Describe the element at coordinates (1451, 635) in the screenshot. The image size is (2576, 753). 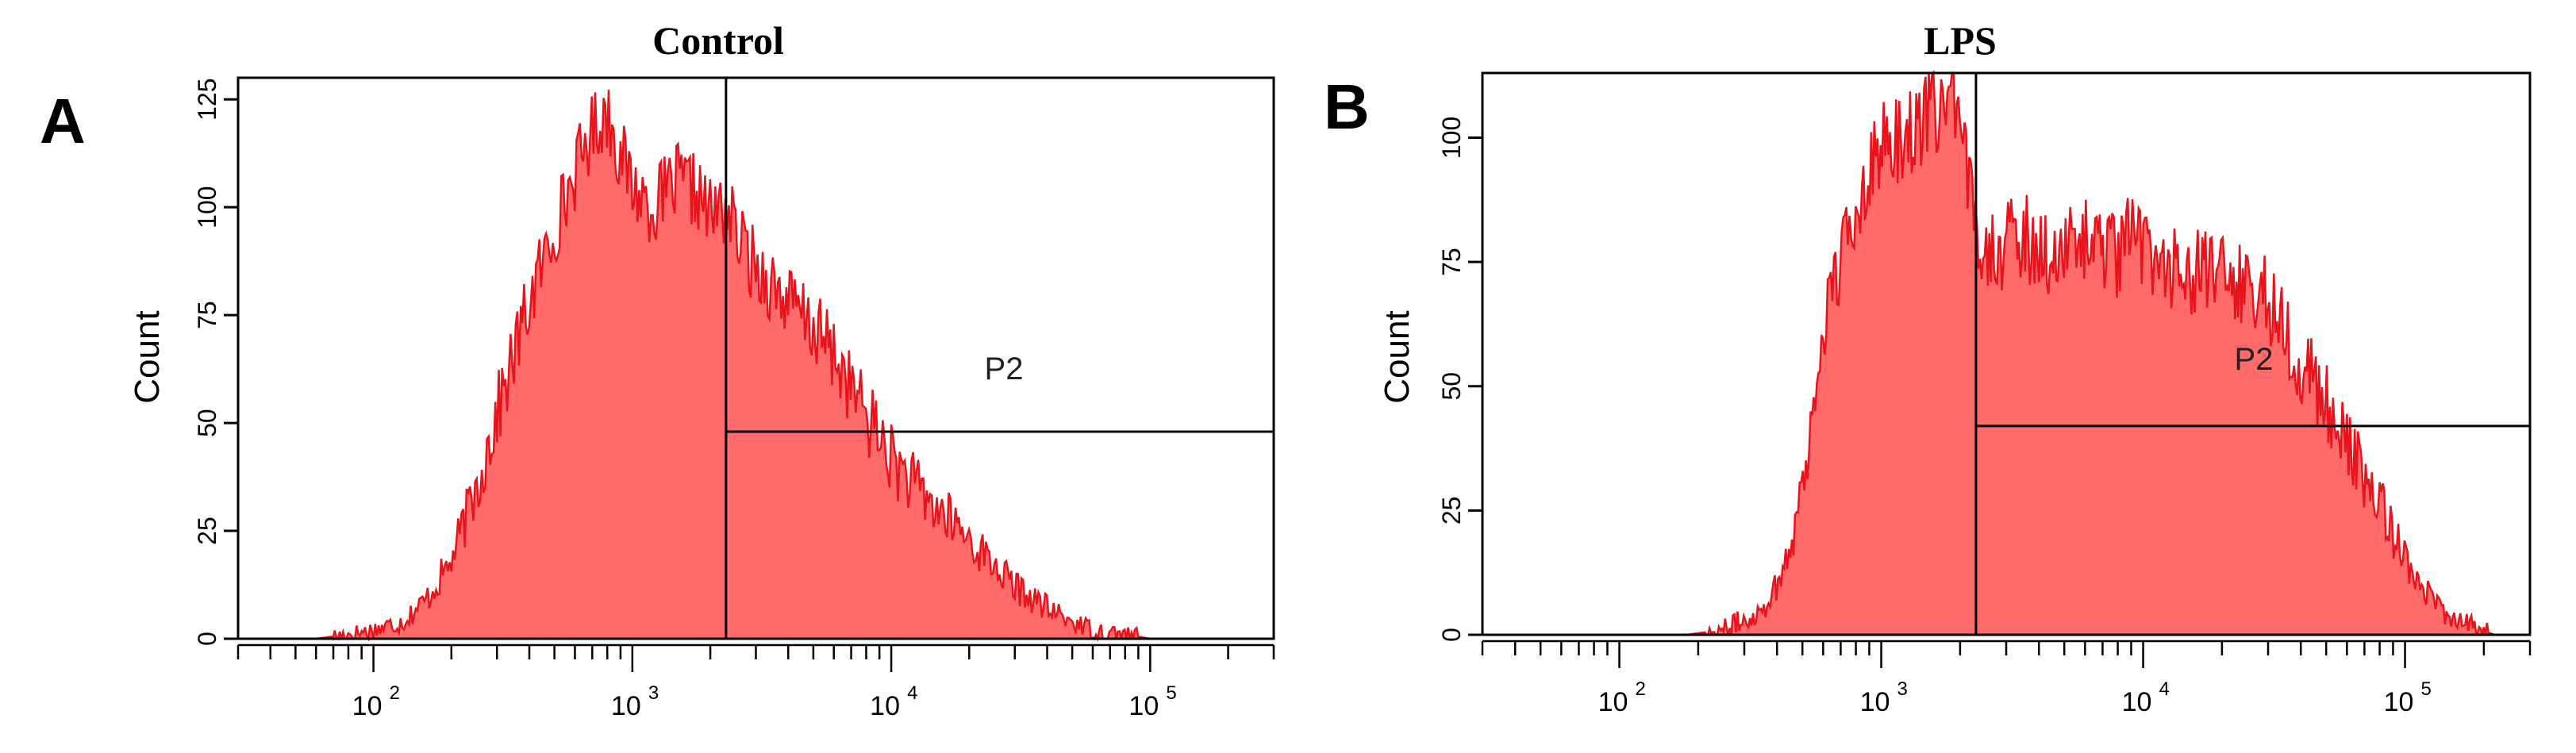
I see `panel-b-y-tick-label: 0` at that location.